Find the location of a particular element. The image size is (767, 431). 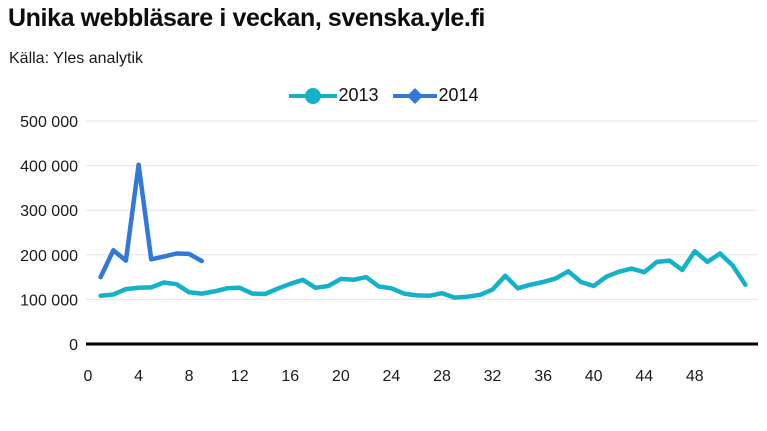

legend-item-2014: 2014 is located at coordinates (435, 95).